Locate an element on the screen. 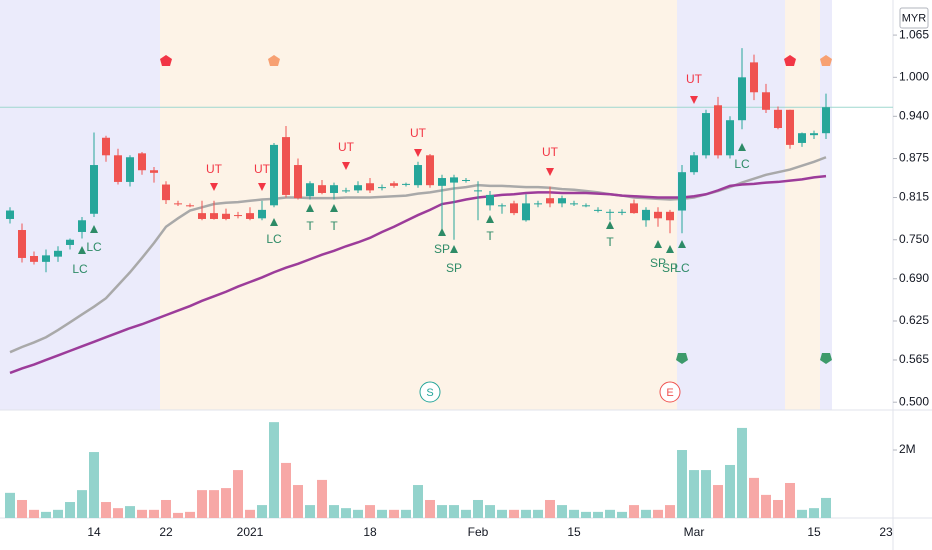  y-tick-label: 0.750 is located at coordinates (914, 239).